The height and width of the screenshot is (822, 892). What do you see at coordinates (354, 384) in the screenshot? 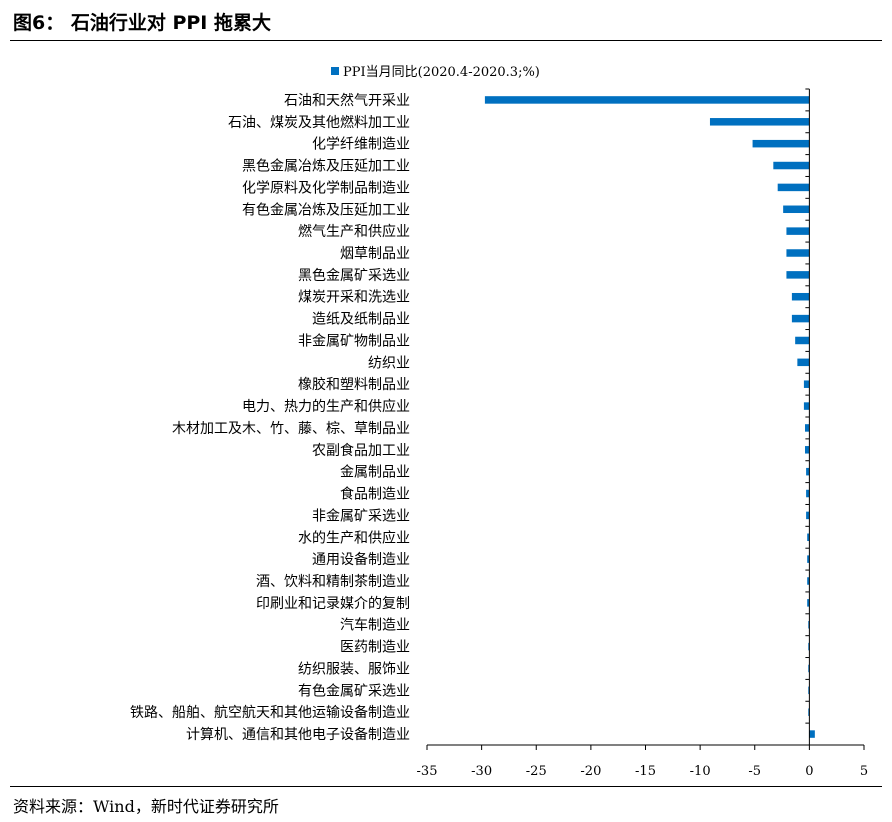
I see `category-label: 橡胶和塑料制品业` at bounding box center [354, 384].